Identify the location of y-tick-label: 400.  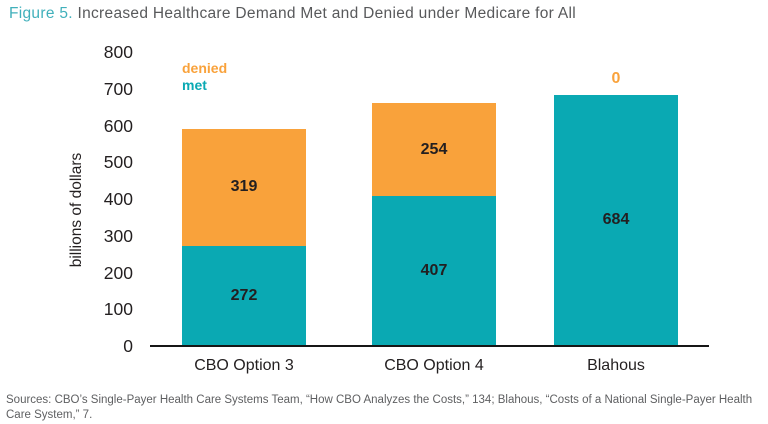
(118, 199).